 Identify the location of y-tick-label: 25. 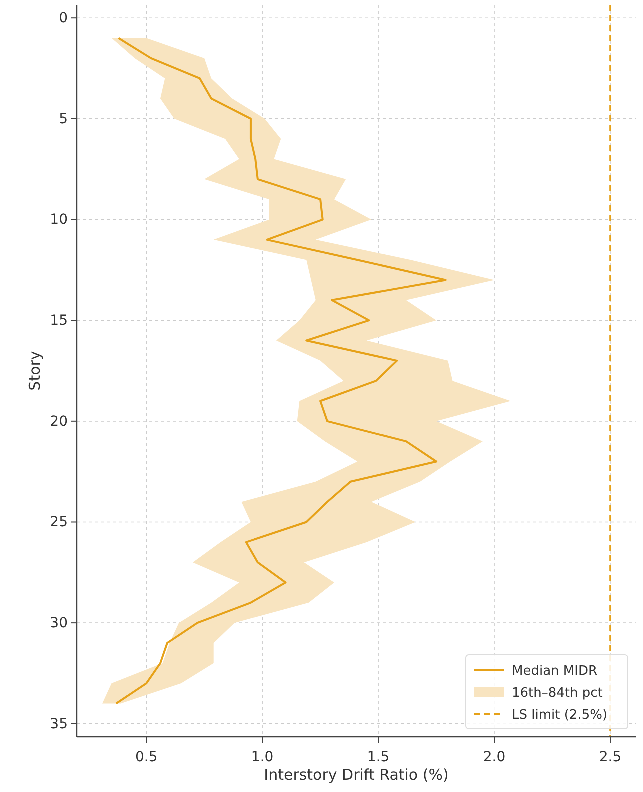
(59, 522).